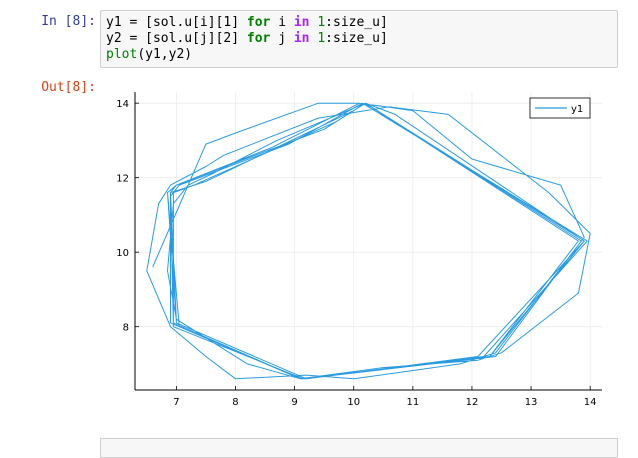 The height and width of the screenshot is (458, 638). I want to click on plot-legend: y1, so click(560, 108).